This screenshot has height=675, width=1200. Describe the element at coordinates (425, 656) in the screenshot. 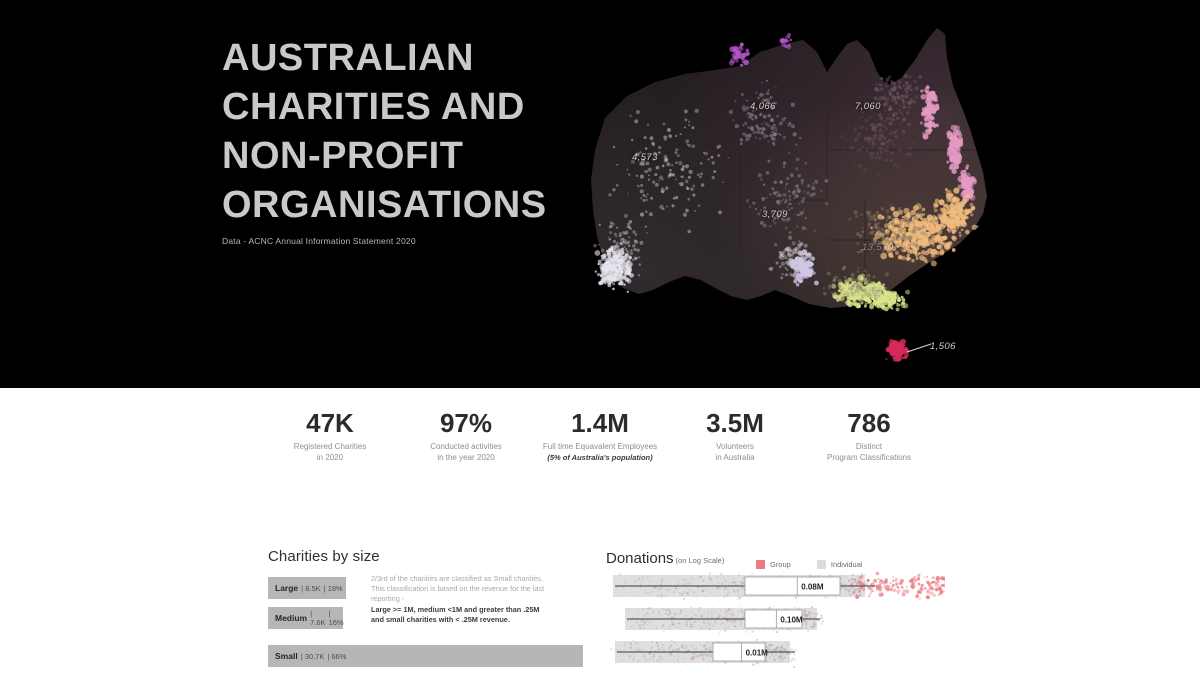

I see `bar-small: Small | 30.7K | 66%` at that location.